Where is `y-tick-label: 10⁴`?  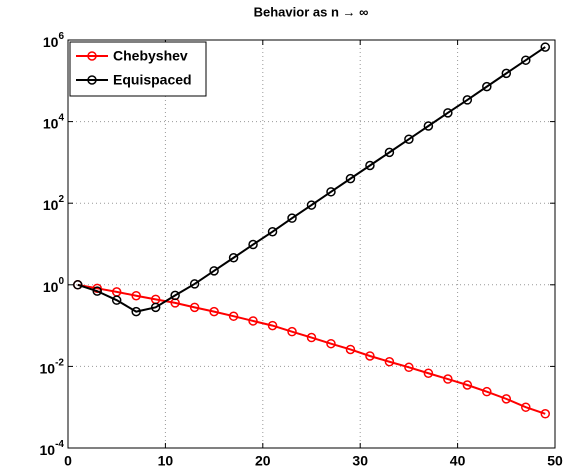
y-tick-label: 10⁴ is located at coordinates (54, 121).